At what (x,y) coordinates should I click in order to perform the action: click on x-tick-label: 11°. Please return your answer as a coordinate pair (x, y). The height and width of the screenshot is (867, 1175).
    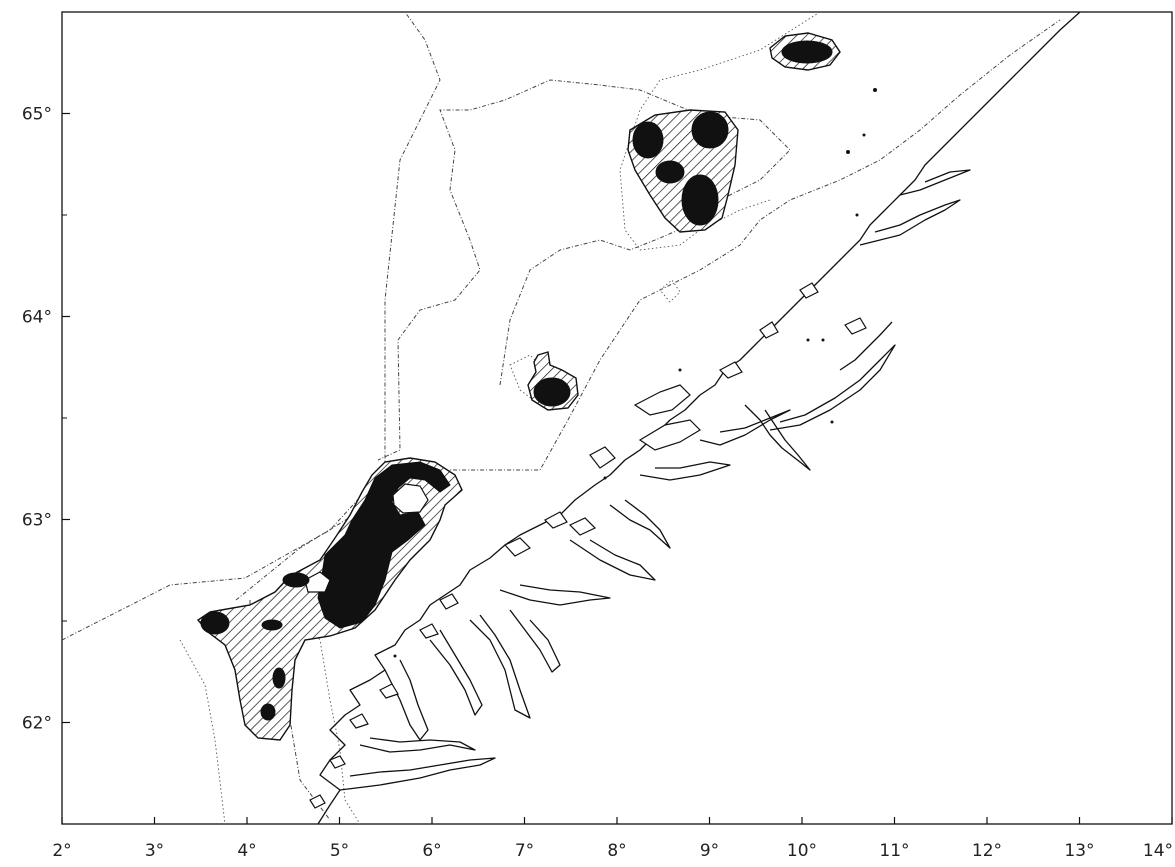
    Looking at the image, I should click on (894, 851).